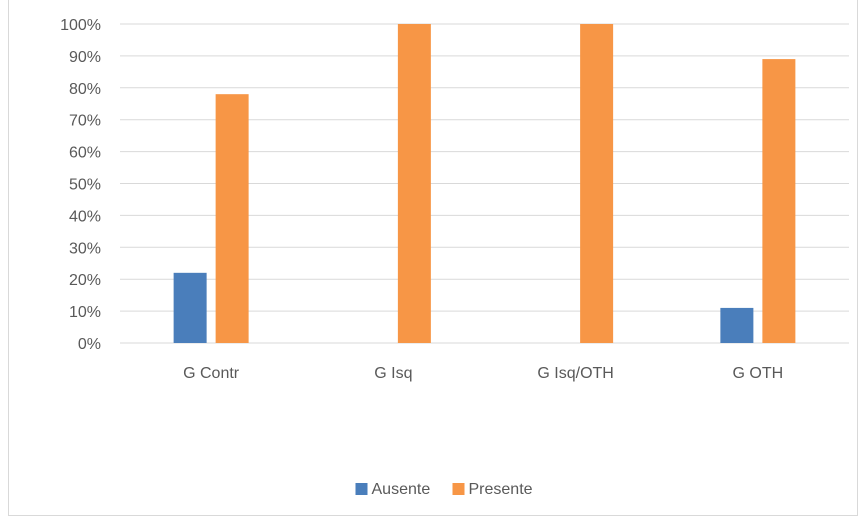 The height and width of the screenshot is (521, 859). What do you see at coordinates (361, 489) in the screenshot?
I see `legend-swatch-ausente` at bounding box center [361, 489].